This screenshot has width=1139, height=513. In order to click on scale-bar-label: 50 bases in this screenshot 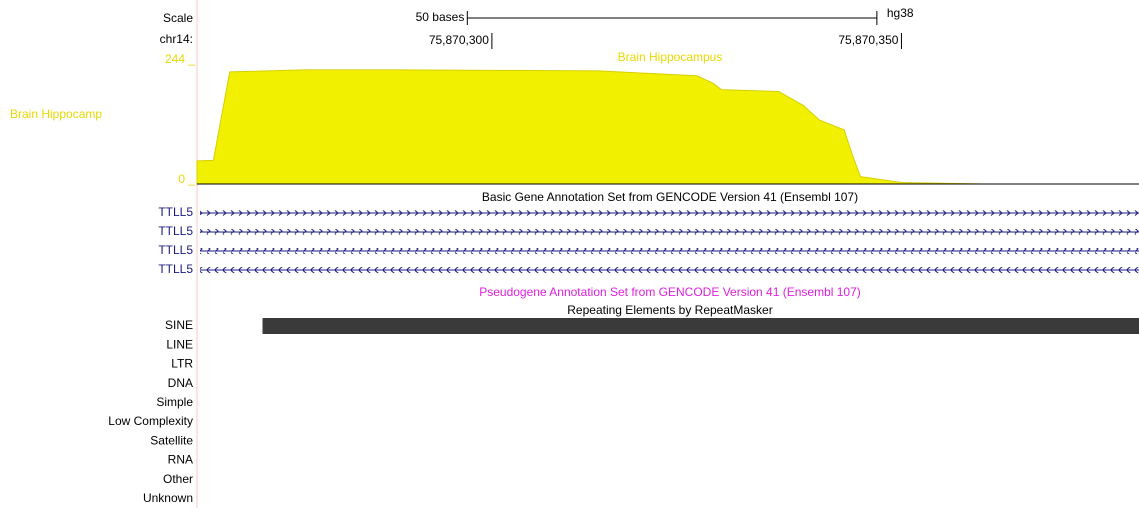, I will do `click(440, 17)`.